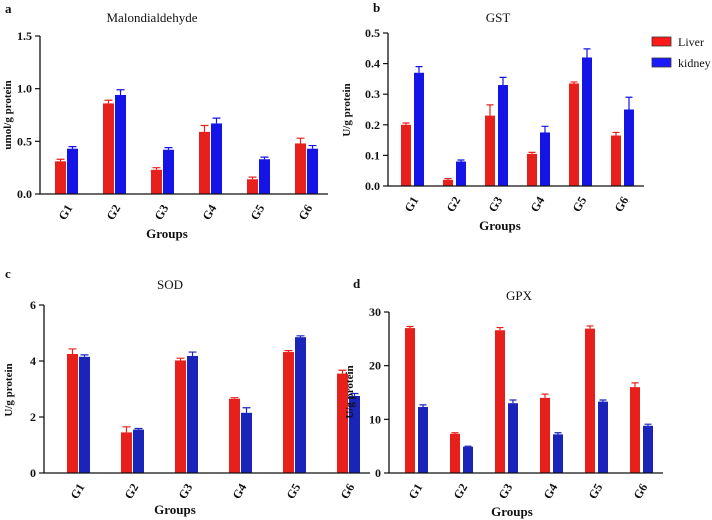  Describe the element at coordinates (506, 491) in the screenshot. I see `x-tick-label: G3` at that location.